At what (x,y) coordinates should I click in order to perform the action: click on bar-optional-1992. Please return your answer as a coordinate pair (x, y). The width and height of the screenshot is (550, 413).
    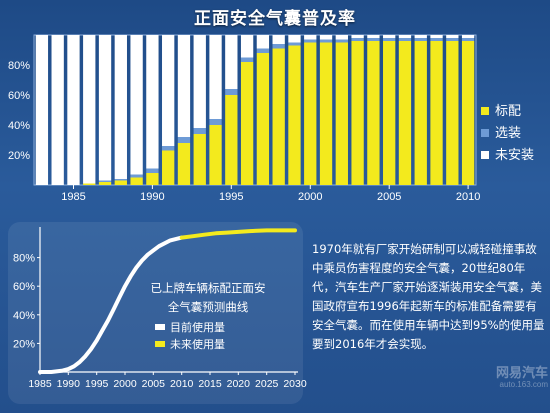
    Looking at the image, I should click on (184, 140).